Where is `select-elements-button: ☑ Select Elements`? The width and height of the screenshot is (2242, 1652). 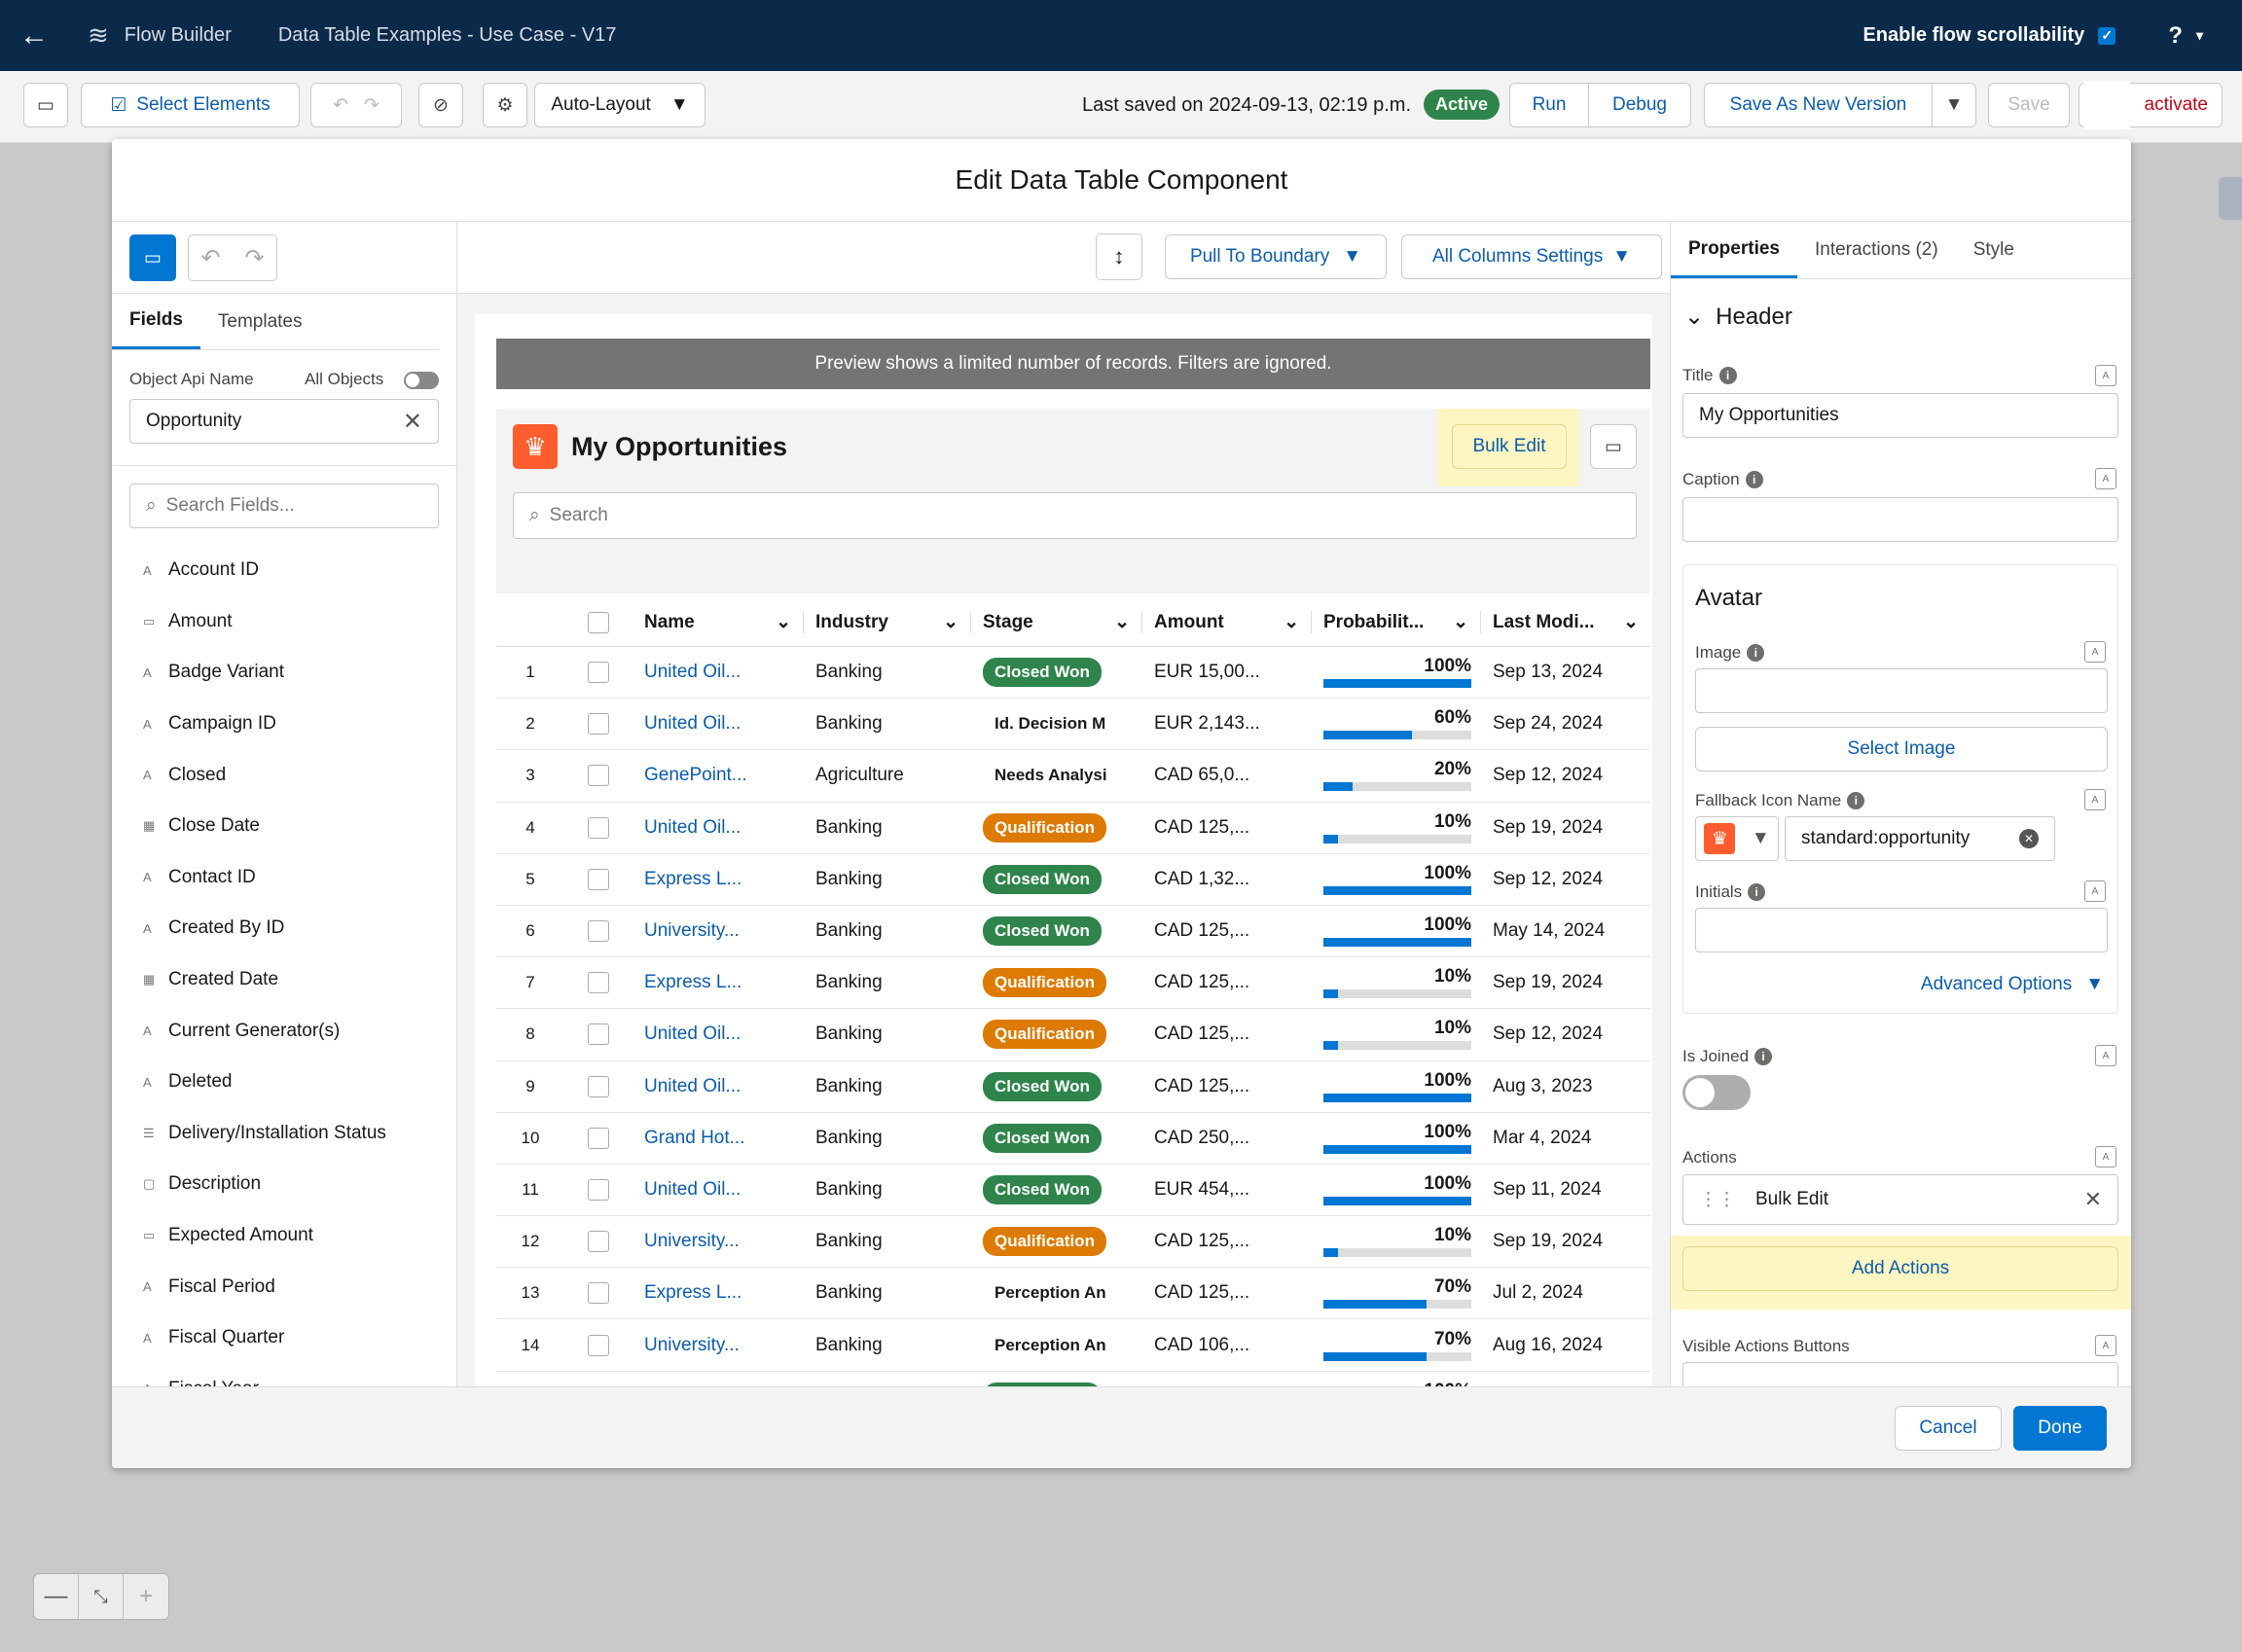 select-elements-button: ☑ Select Elements is located at coordinates (190, 105).